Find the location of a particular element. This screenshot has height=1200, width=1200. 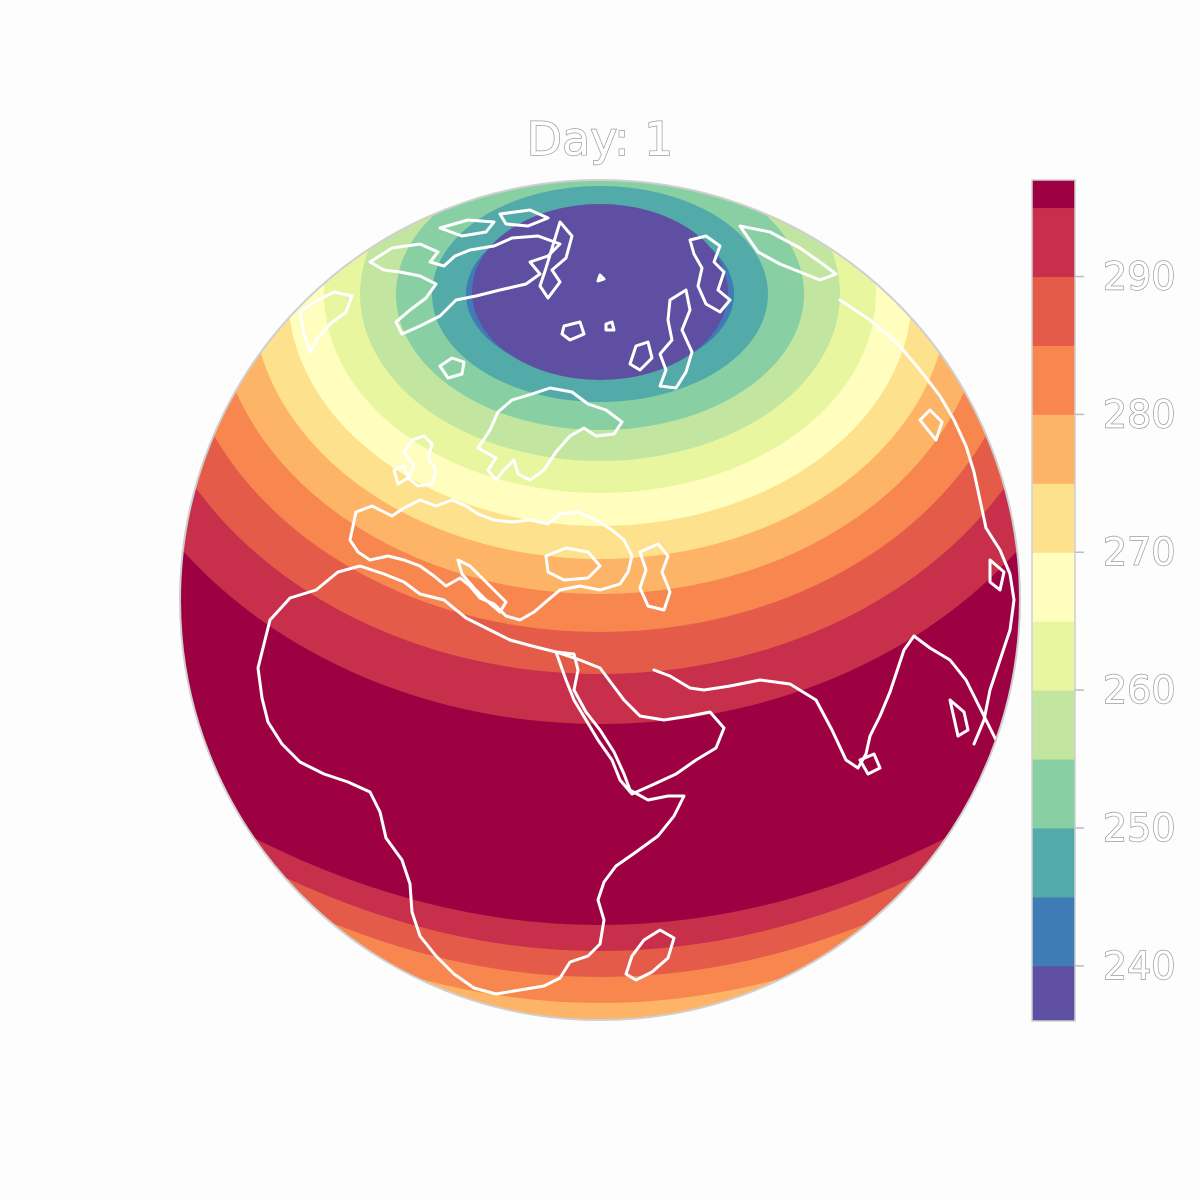

colorbar-segments is located at coordinates (1053, 601).